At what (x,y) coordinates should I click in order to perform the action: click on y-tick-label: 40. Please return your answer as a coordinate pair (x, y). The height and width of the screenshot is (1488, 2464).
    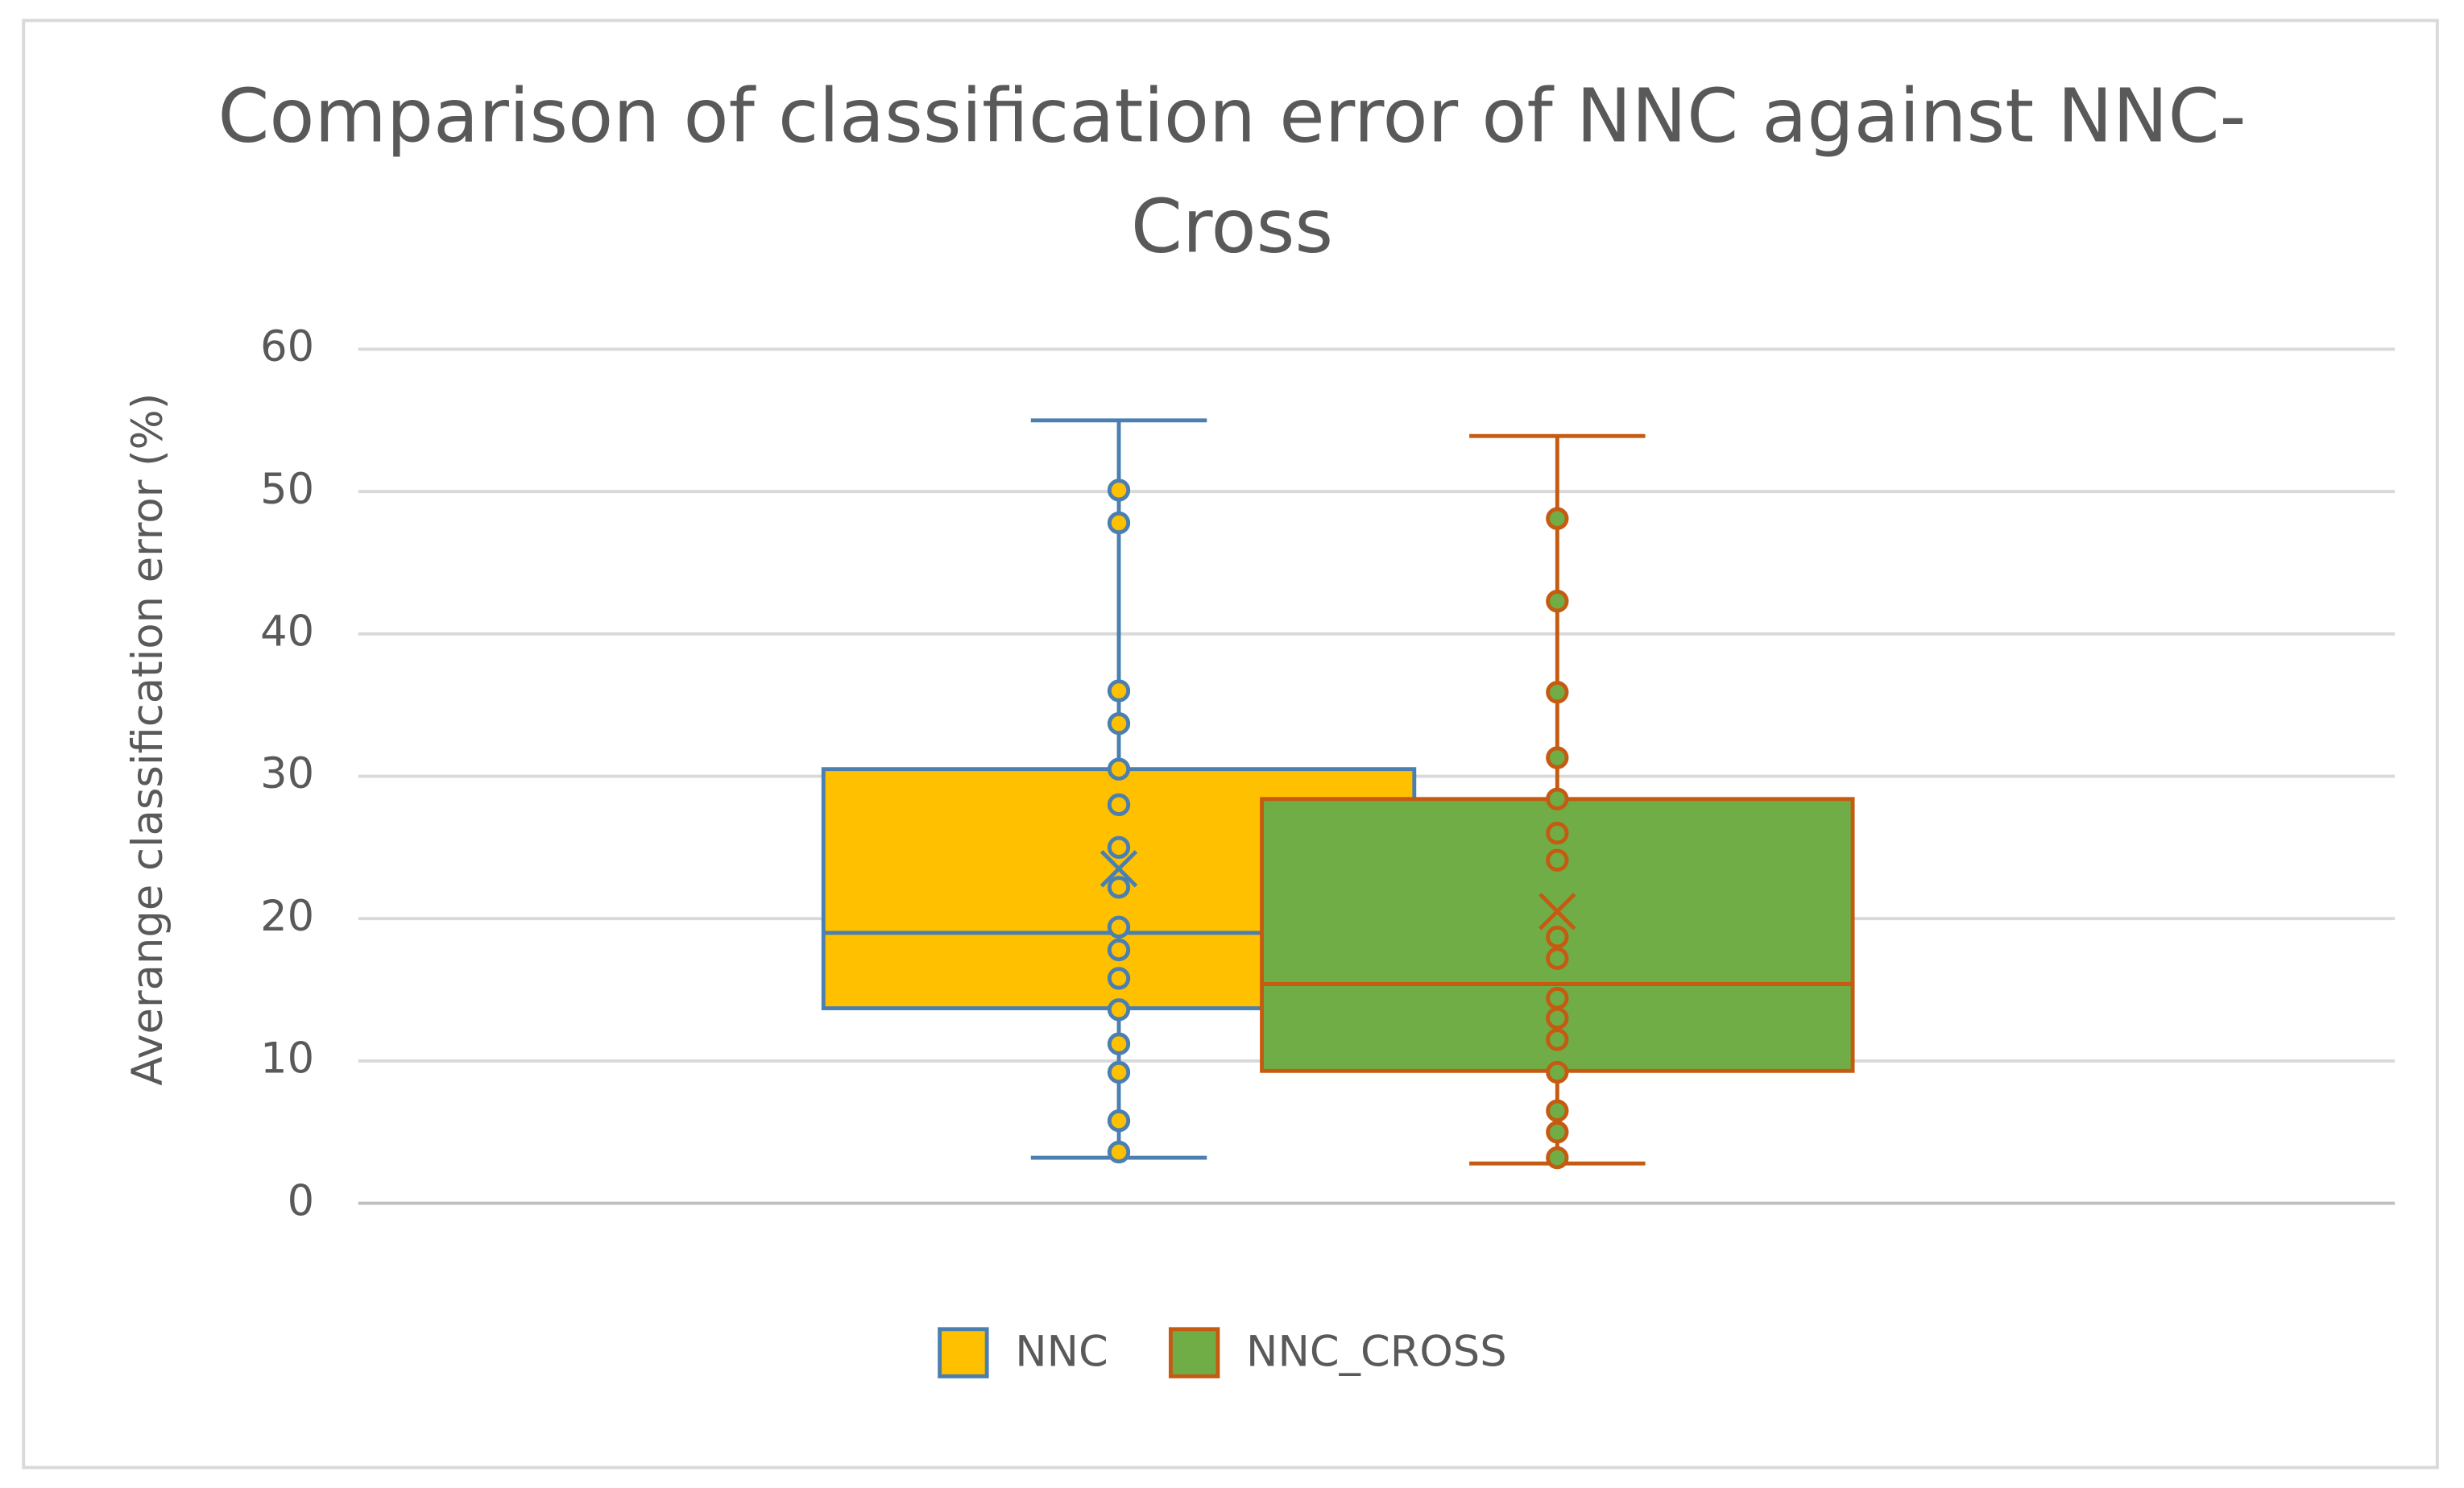
    Looking at the image, I should click on (287, 631).